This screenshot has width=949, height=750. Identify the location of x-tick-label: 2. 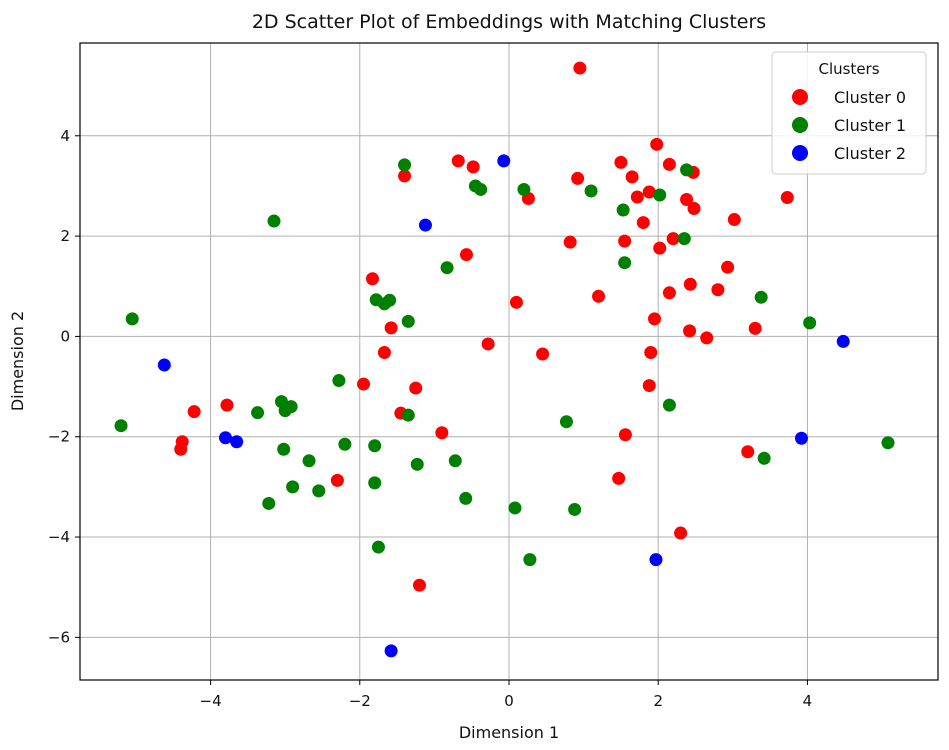
(658, 701).